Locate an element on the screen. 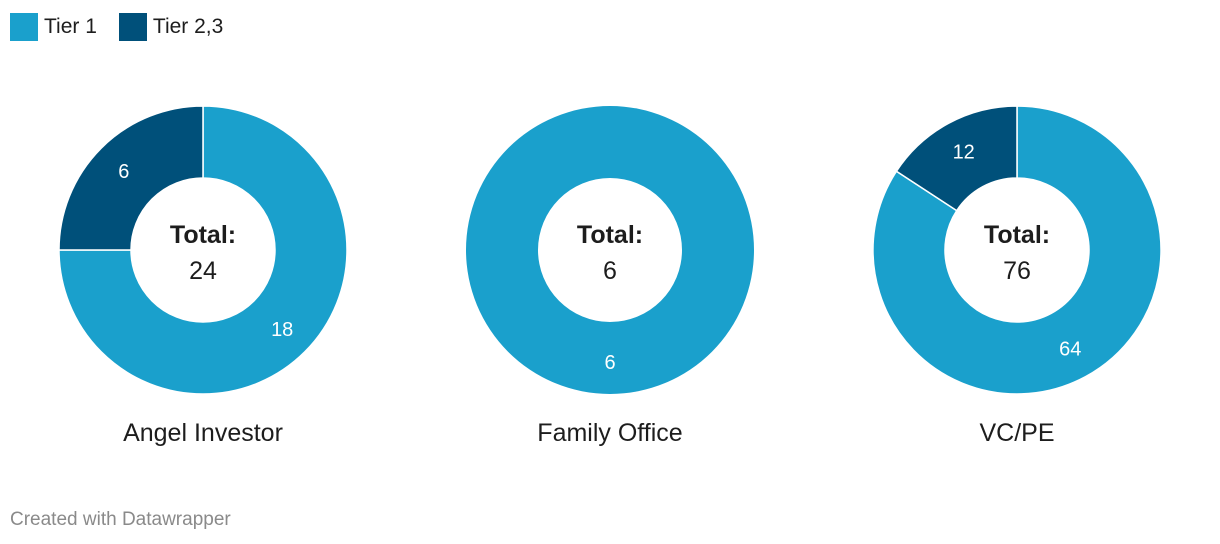  donut-vc-pe: 64 12 Total: 76 VC/PE is located at coordinates (1017, 276).